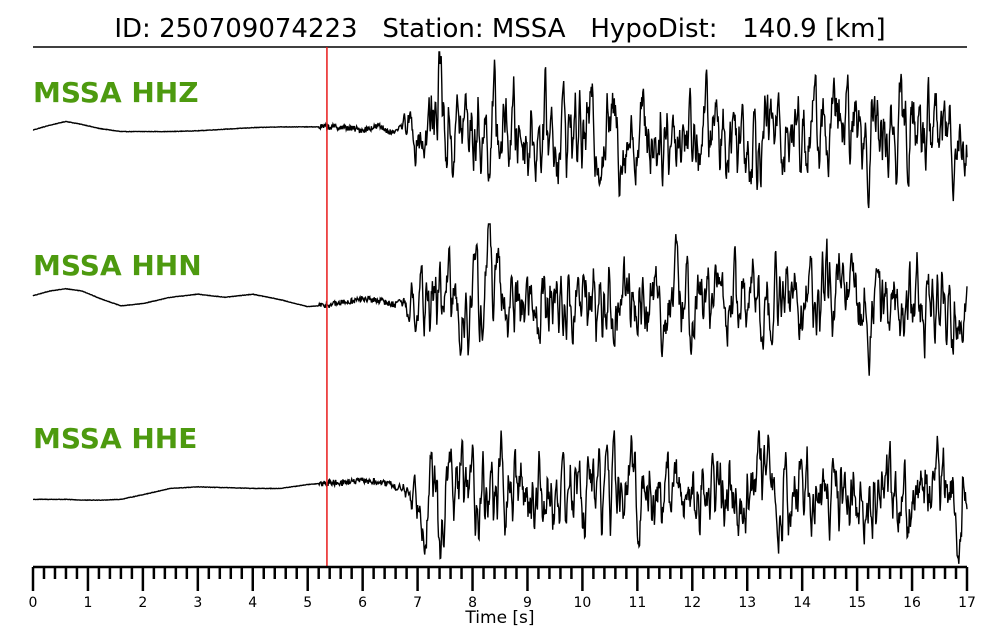  I want to click on channel-label-hhn: MSSA HHN, so click(117, 265).